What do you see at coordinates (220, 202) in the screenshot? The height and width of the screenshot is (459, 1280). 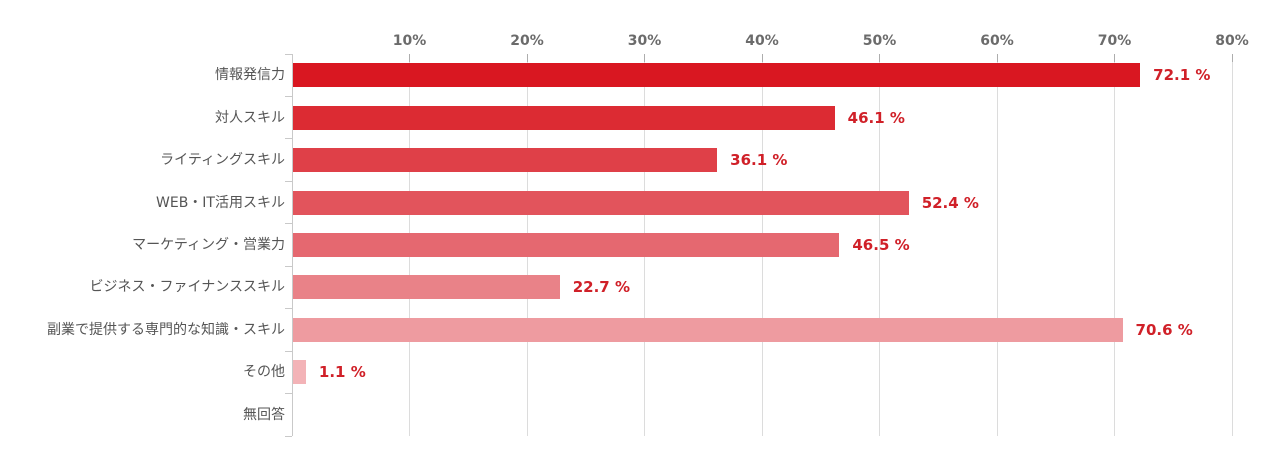 I see `category-label: WEB・IT活用スキル` at bounding box center [220, 202].